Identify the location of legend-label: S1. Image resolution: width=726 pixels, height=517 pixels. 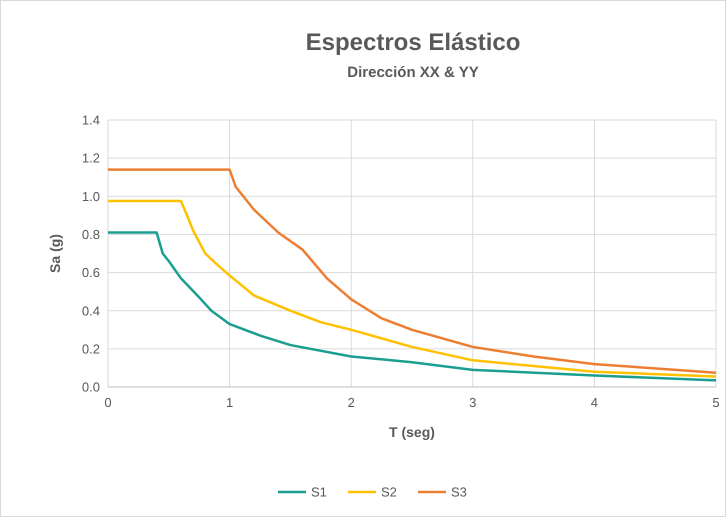
(319, 492).